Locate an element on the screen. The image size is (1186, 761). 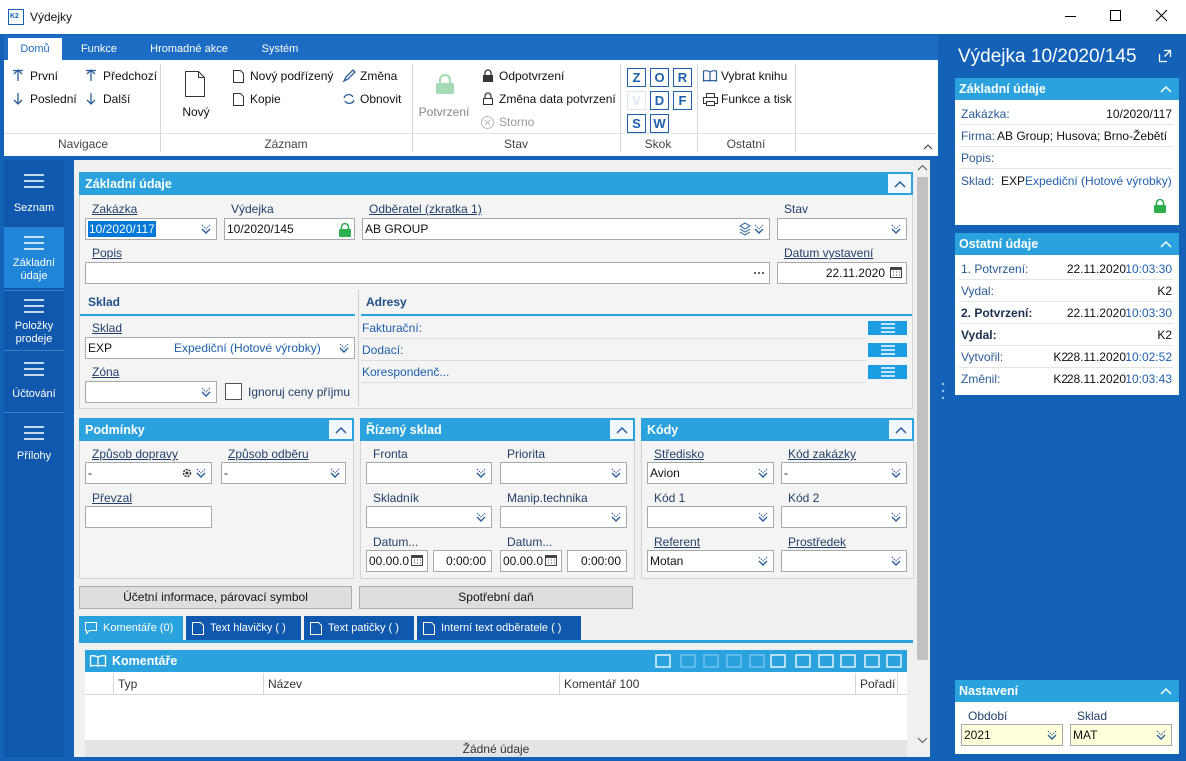
jump-key-label: O is located at coordinates (659, 77).